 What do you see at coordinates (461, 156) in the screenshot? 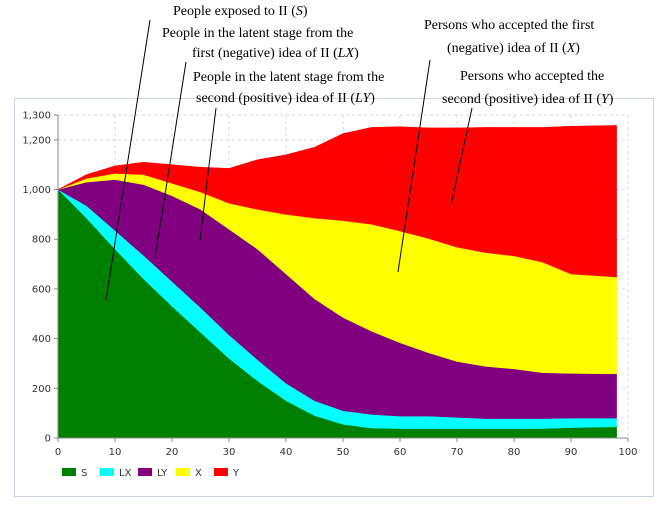
I see `pointer-y` at bounding box center [461, 156].